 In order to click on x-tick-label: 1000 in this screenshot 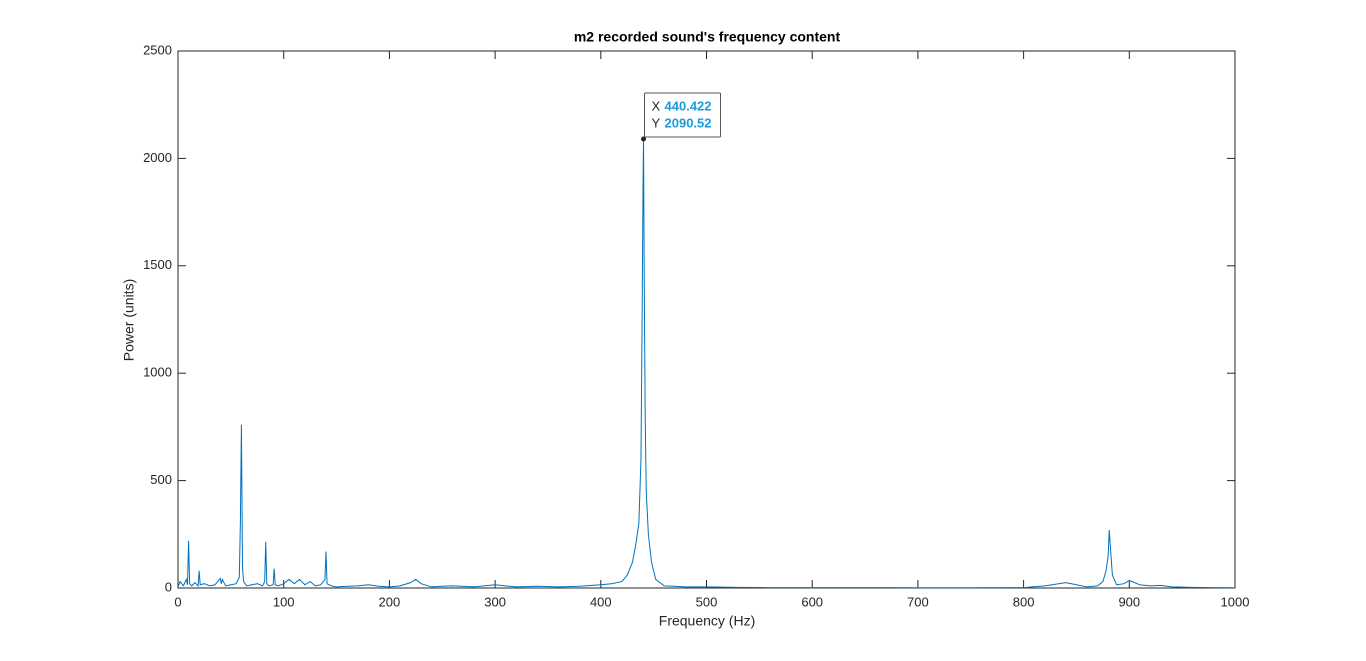, I will do `click(1235, 601)`.